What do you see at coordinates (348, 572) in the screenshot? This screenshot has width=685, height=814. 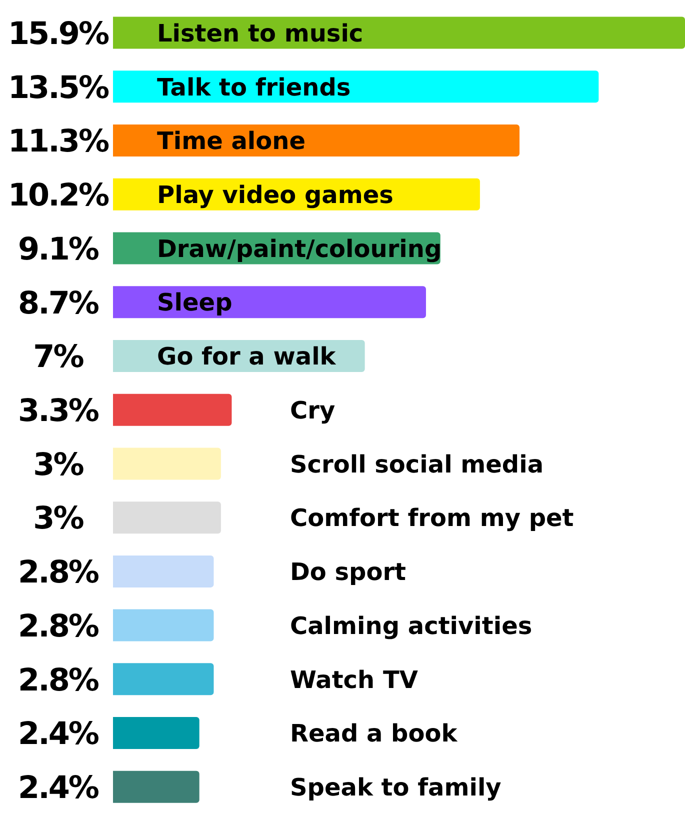 I see `y-tick-label: Do sport` at bounding box center [348, 572].